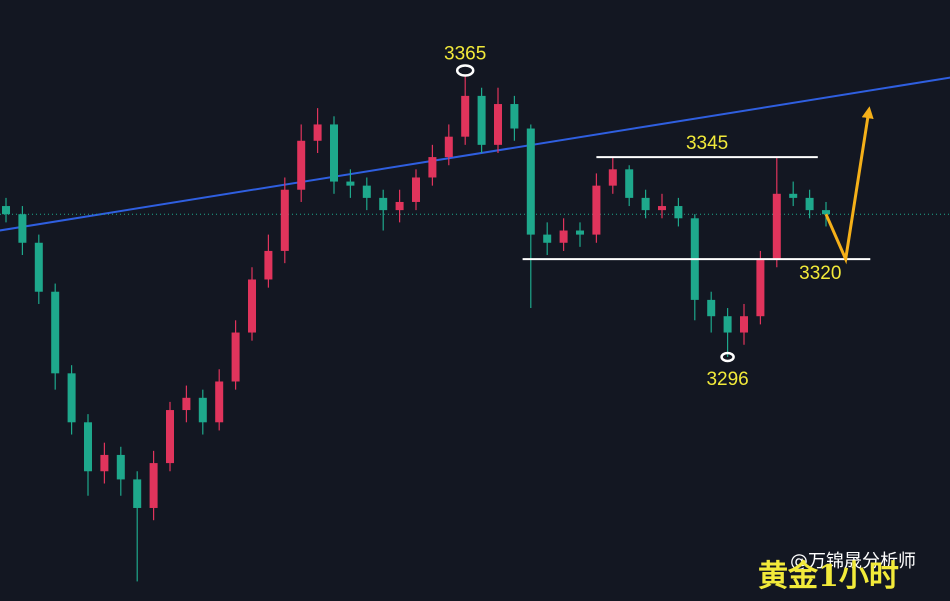  What do you see at coordinates (465, 53) in the screenshot?
I see `point-label: 3365` at bounding box center [465, 53].